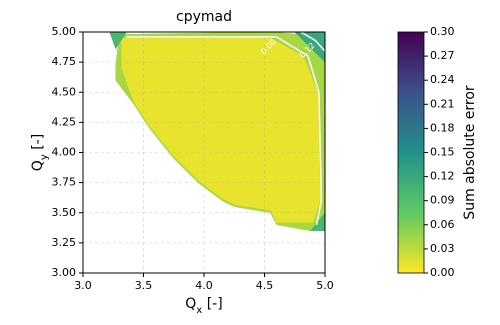 The image size is (500, 325). Describe the element at coordinates (64, 272) in the screenshot. I see `y-tick-label: 3.00` at that location.